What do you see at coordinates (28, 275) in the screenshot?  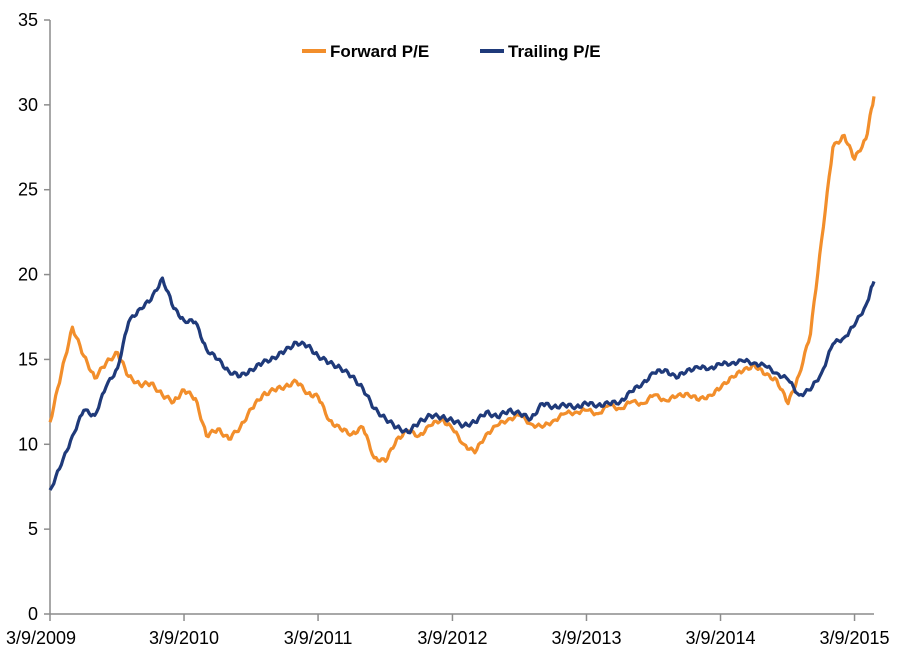 I see `y-tick-label: 20` at bounding box center [28, 275].